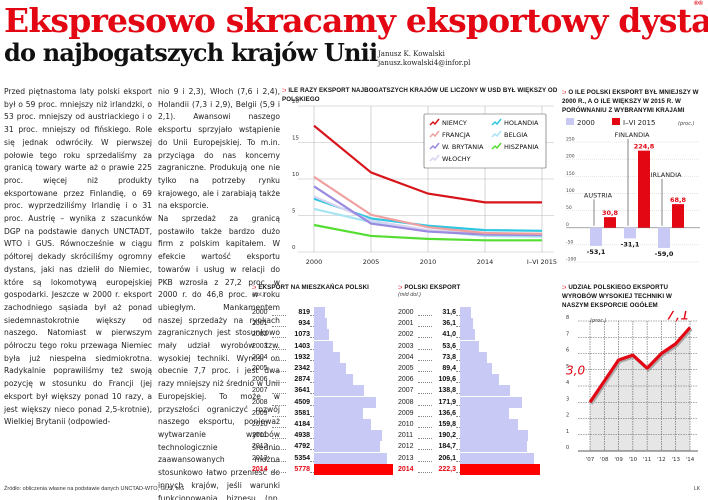 Image resolution: width=708 pixels, height=500 pixels. I want to click on total-export-chart-title: :› Polski eksport, so click(429, 287).